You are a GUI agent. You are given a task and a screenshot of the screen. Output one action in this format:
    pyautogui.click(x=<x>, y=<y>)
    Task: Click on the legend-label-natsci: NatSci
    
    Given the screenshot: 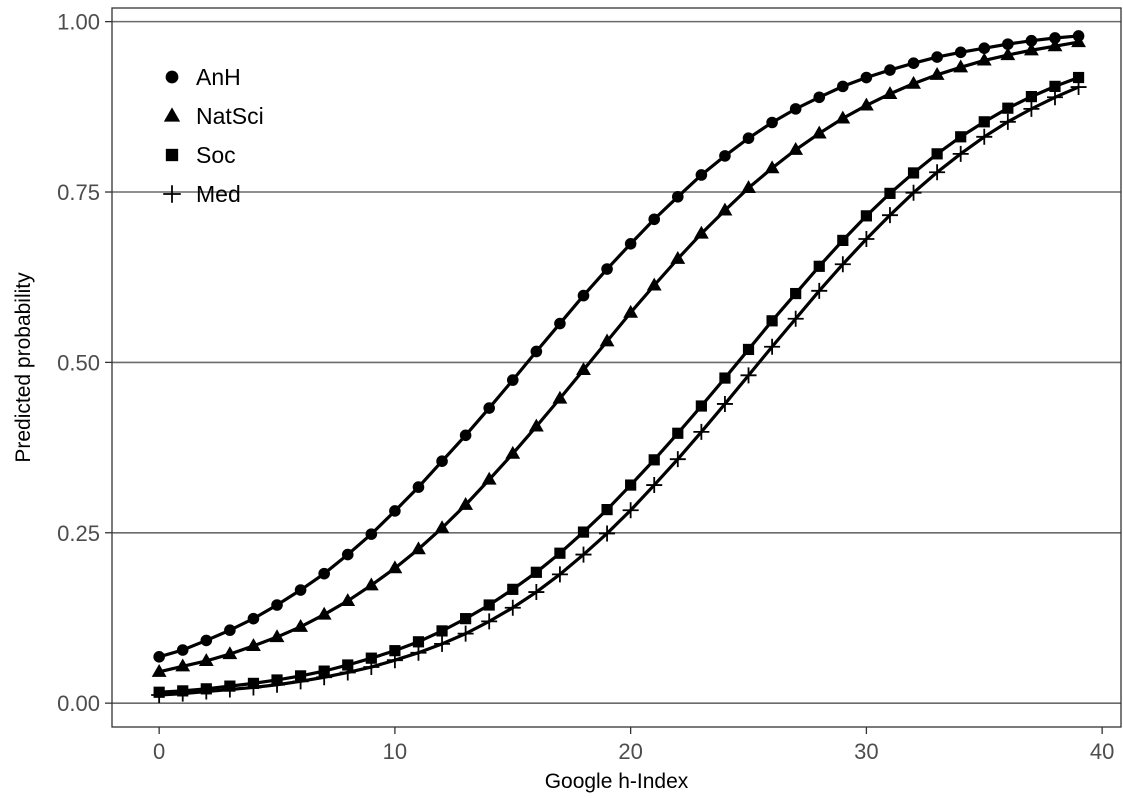 What is the action you would take?
    pyautogui.click(x=230, y=116)
    